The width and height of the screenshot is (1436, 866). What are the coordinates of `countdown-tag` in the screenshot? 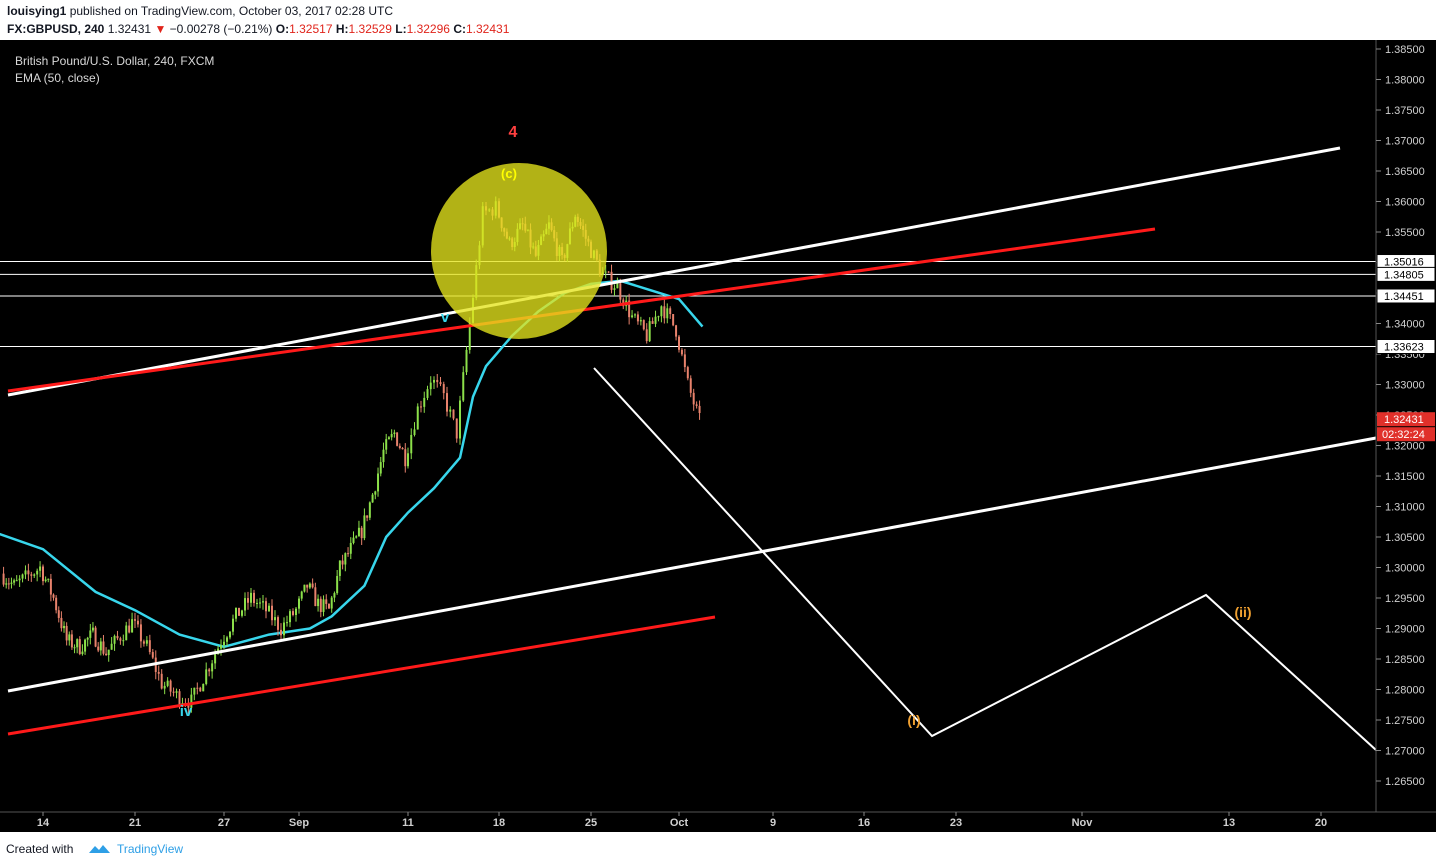 It's located at (1406, 434).